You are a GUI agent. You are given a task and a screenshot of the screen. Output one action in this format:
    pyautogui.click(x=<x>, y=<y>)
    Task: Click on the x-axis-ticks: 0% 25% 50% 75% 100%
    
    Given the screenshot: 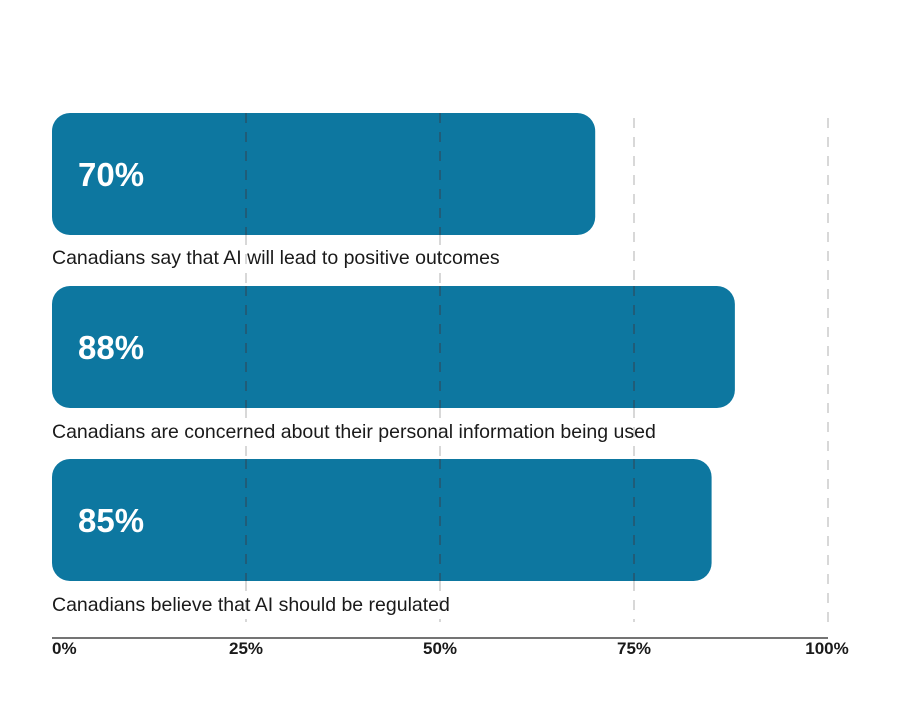 What is the action you would take?
    pyautogui.click(x=450, y=648)
    